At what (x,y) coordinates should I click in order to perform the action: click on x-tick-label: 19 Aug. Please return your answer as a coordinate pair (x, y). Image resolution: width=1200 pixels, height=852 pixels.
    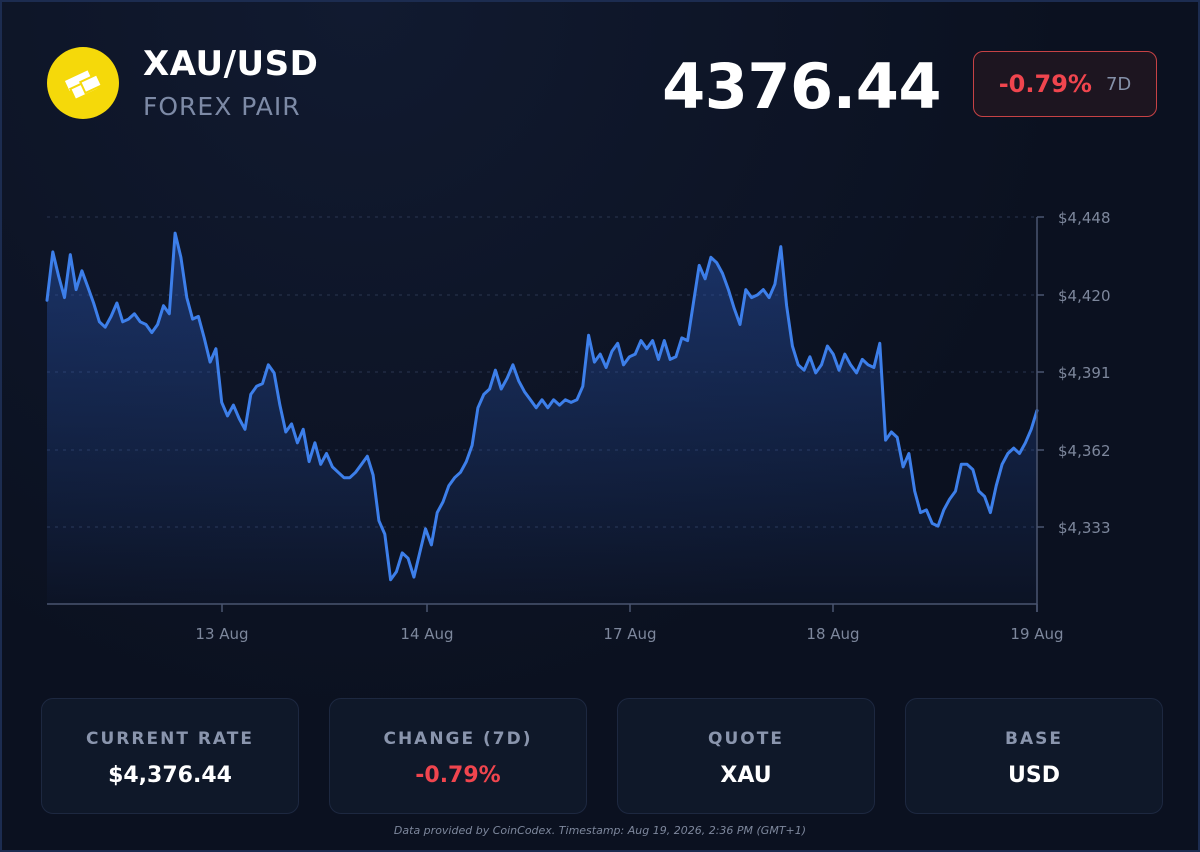
    Looking at the image, I should click on (1036, 634).